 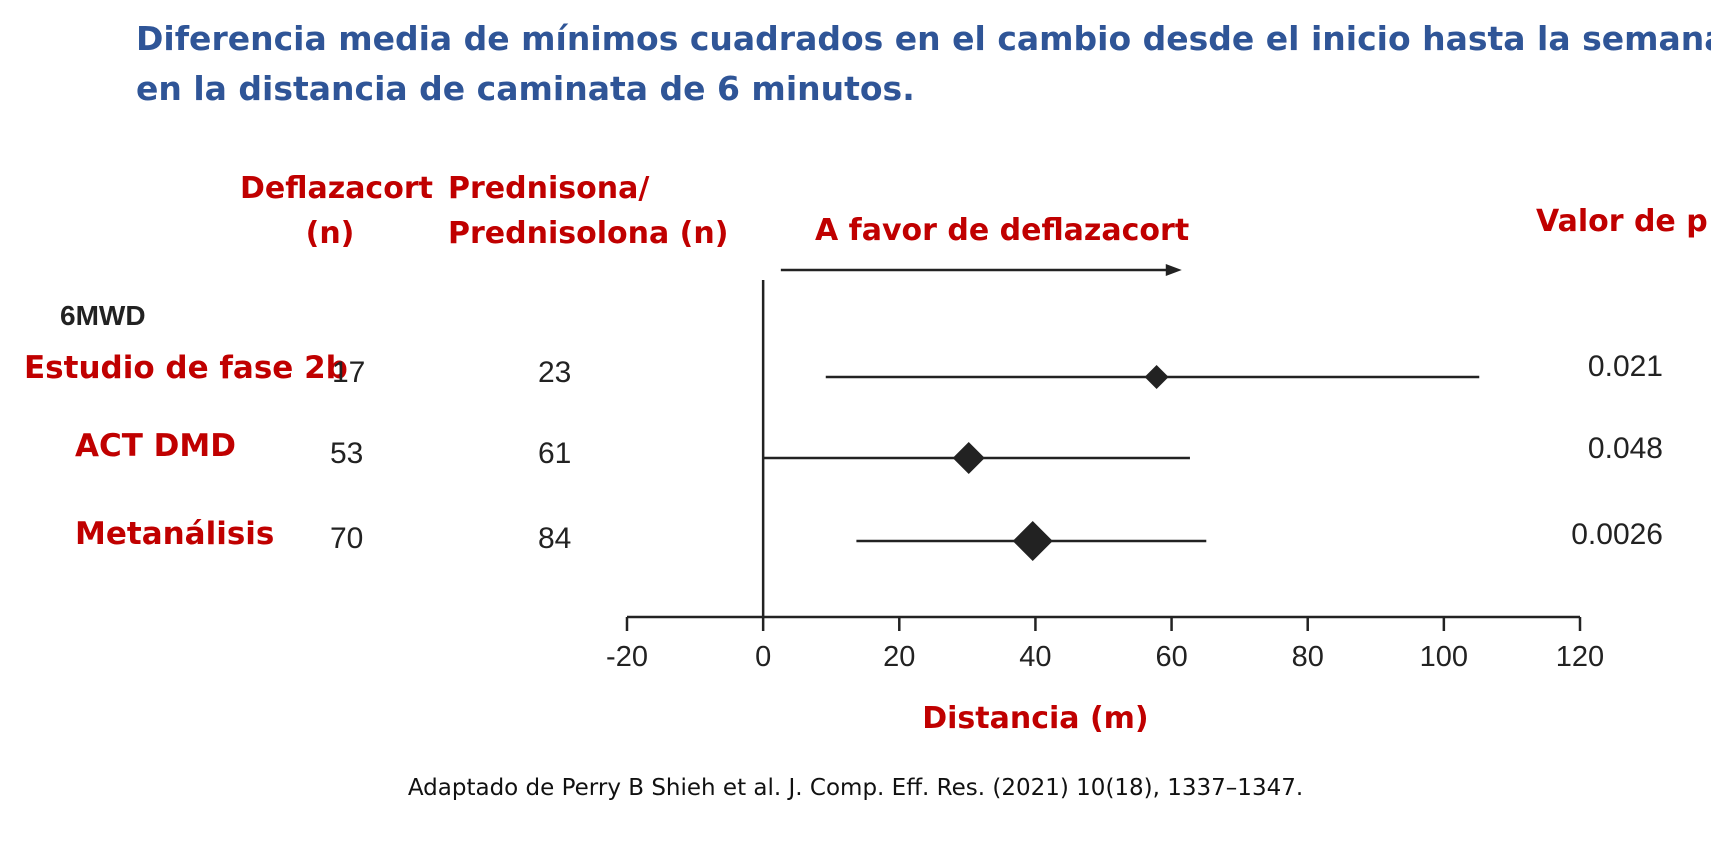 I want to click on prednisone-n-act-dmd: 61, so click(x=555, y=453).